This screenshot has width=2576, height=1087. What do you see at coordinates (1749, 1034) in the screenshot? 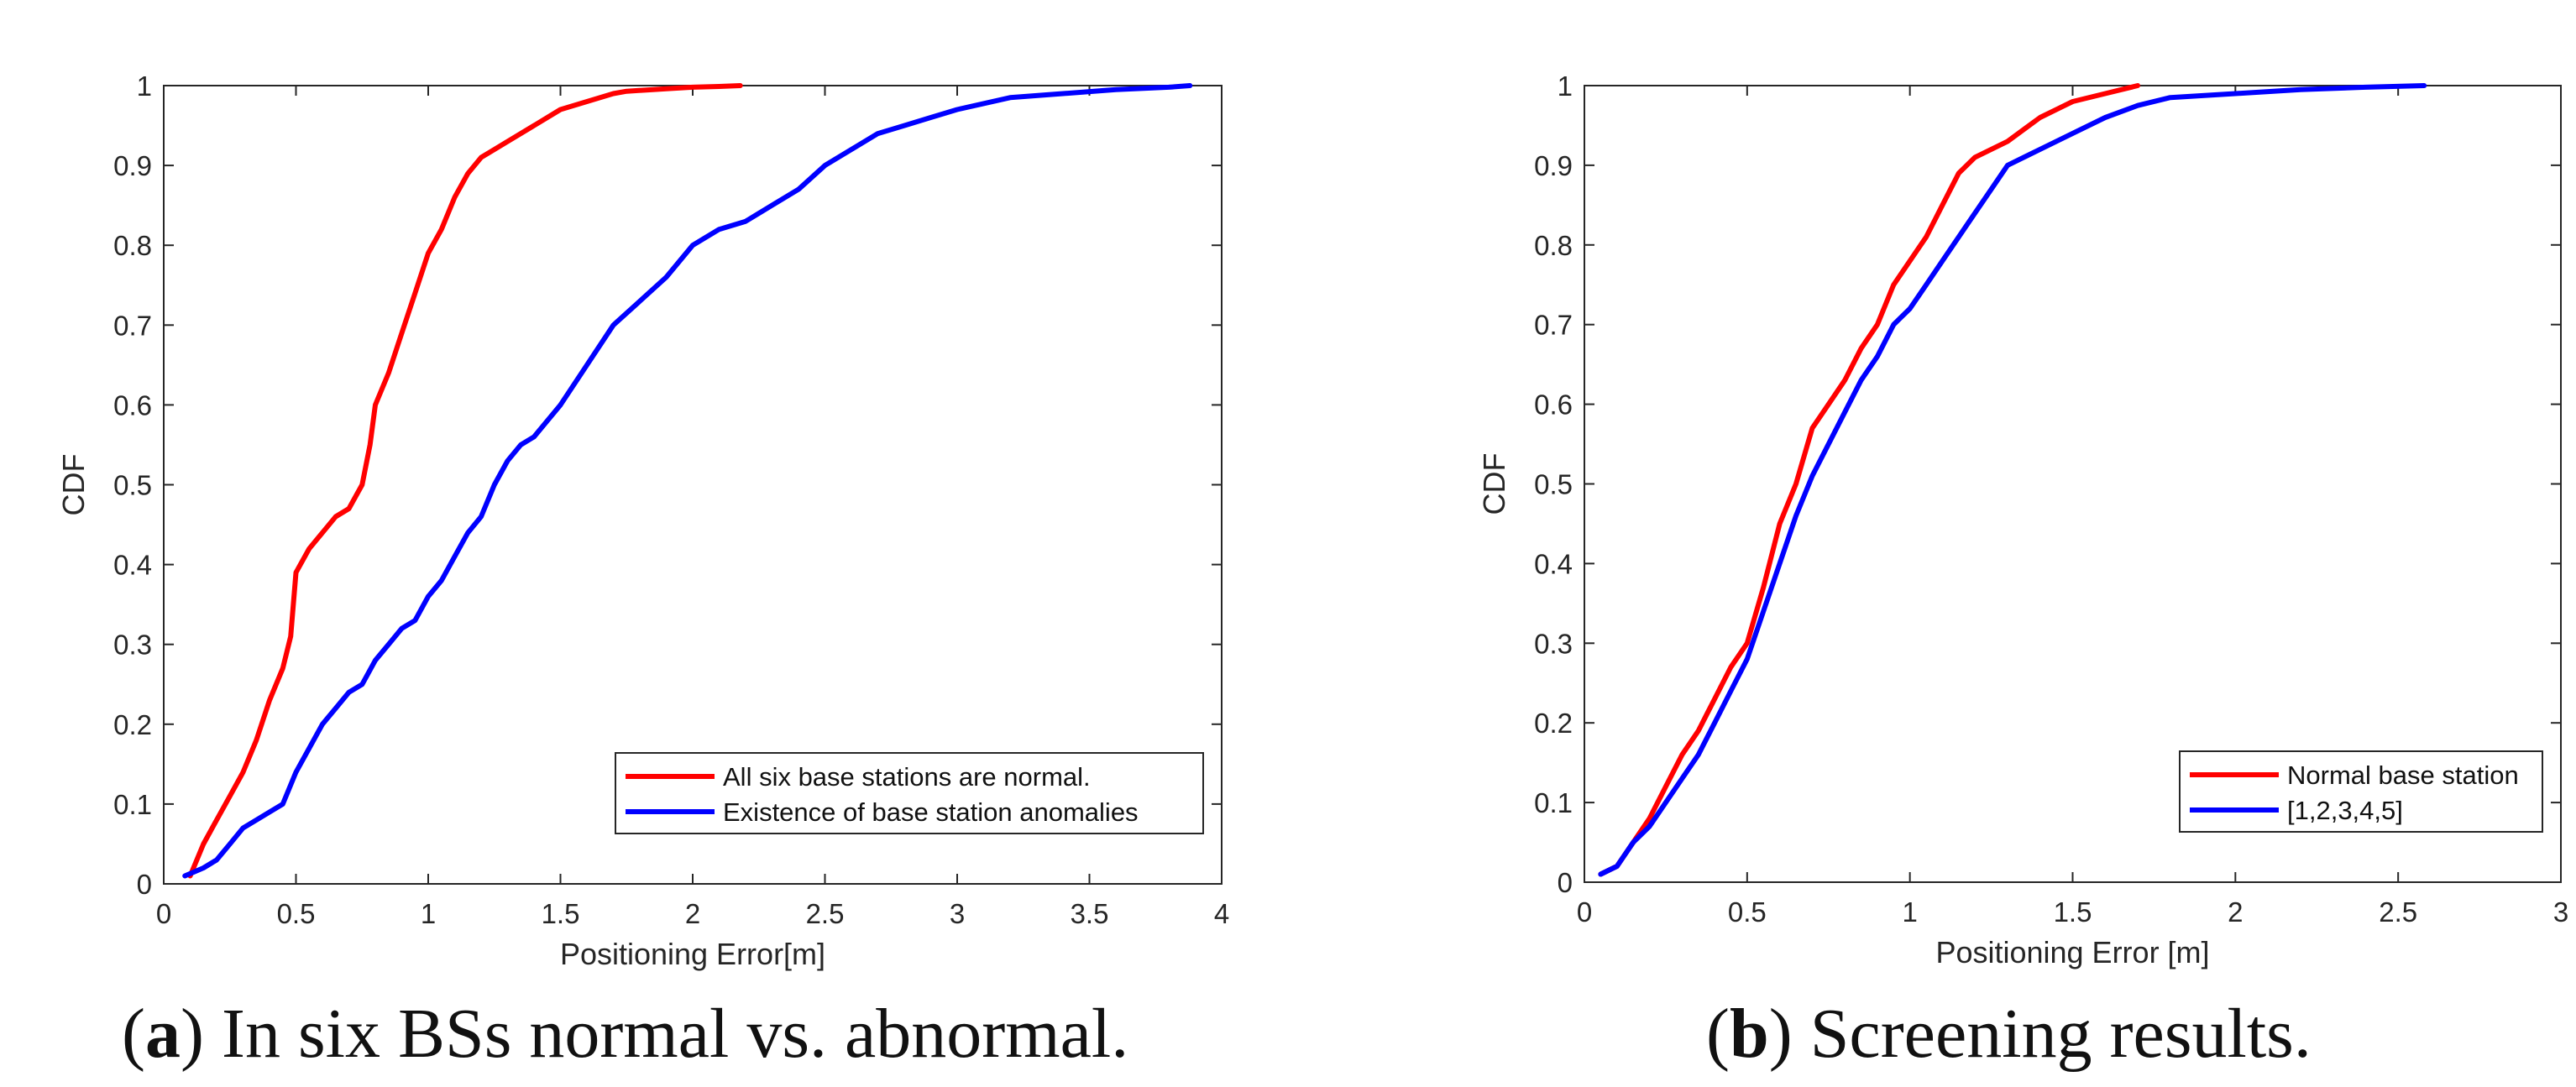
I see `caption-b-letter: b` at bounding box center [1749, 1034].